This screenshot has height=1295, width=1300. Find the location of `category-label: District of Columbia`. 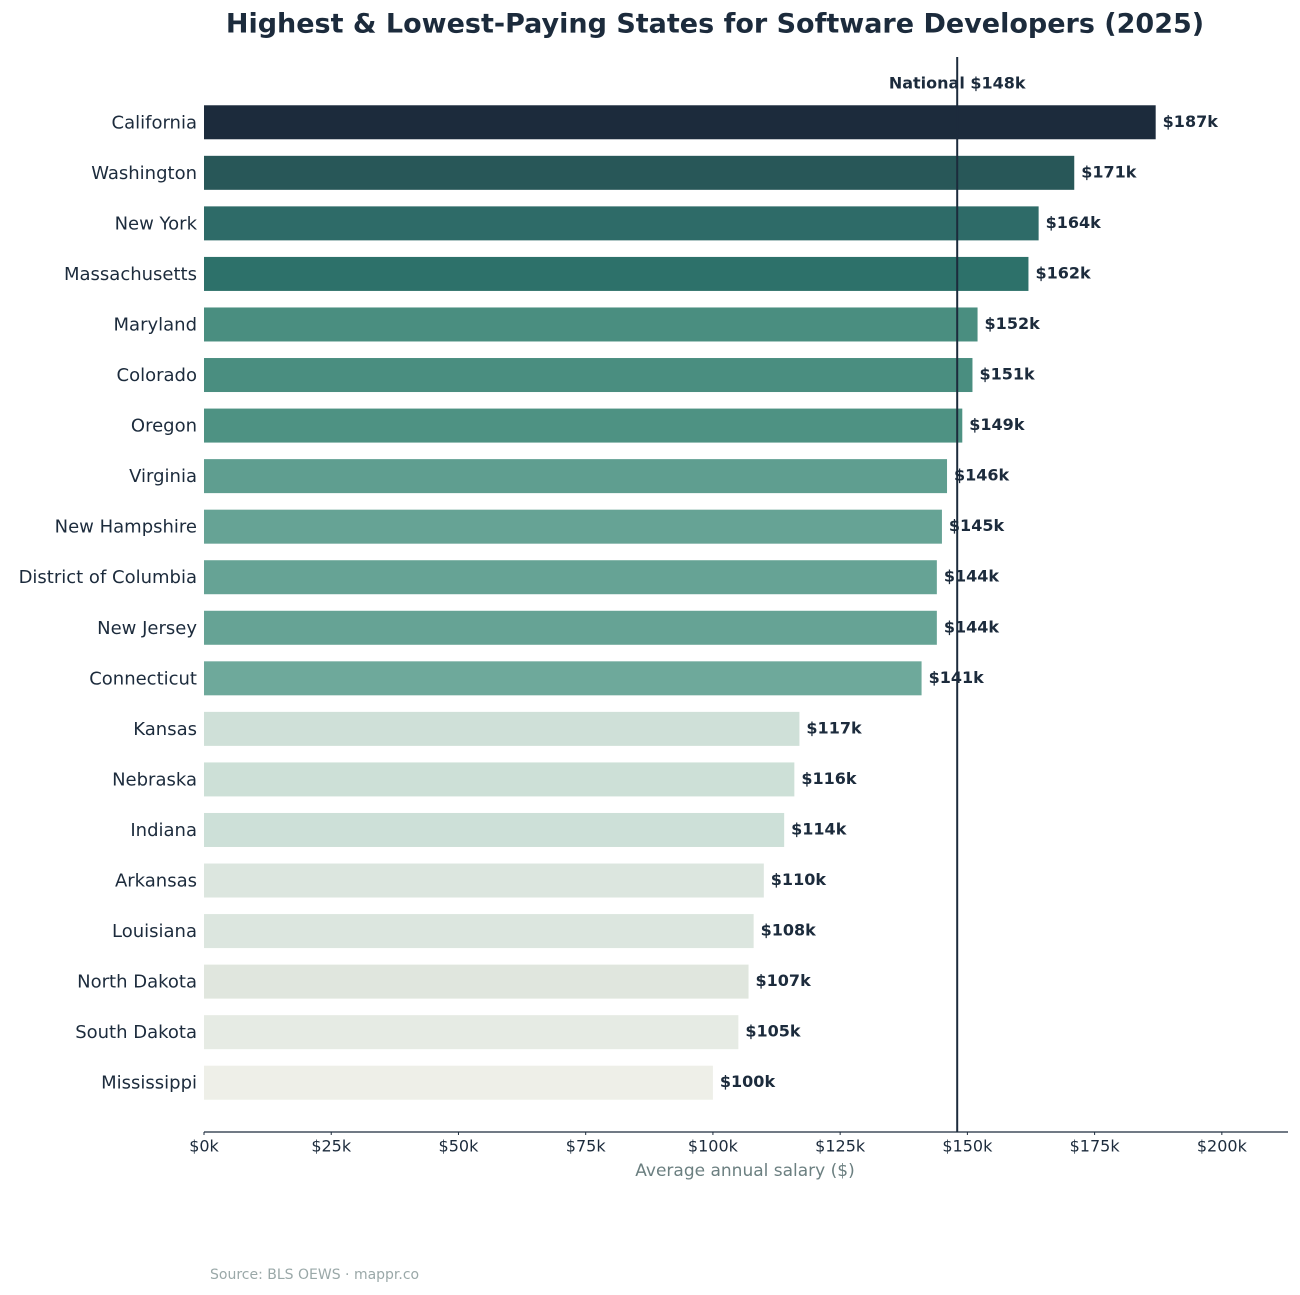

category-label: District of Columbia is located at coordinates (108, 577).